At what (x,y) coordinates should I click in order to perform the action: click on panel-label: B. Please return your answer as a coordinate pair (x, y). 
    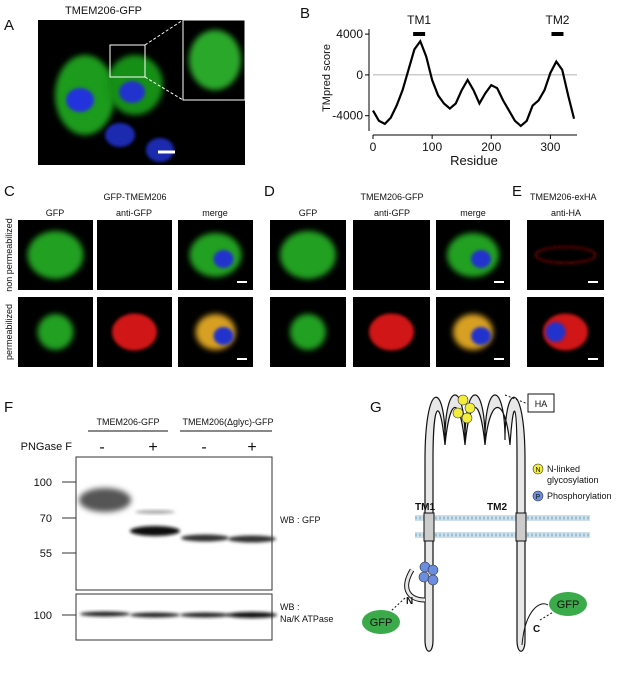
    Looking at the image, I should click on (305, 13).